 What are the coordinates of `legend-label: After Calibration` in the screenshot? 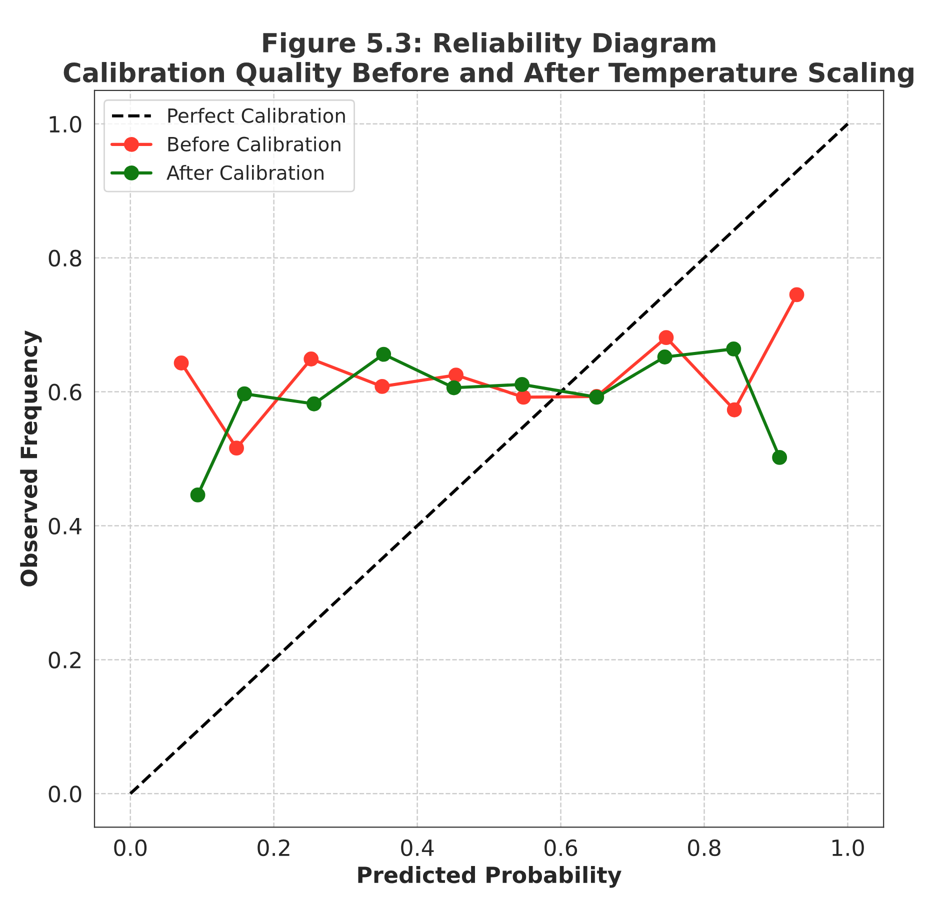 It's located at (245, 172).